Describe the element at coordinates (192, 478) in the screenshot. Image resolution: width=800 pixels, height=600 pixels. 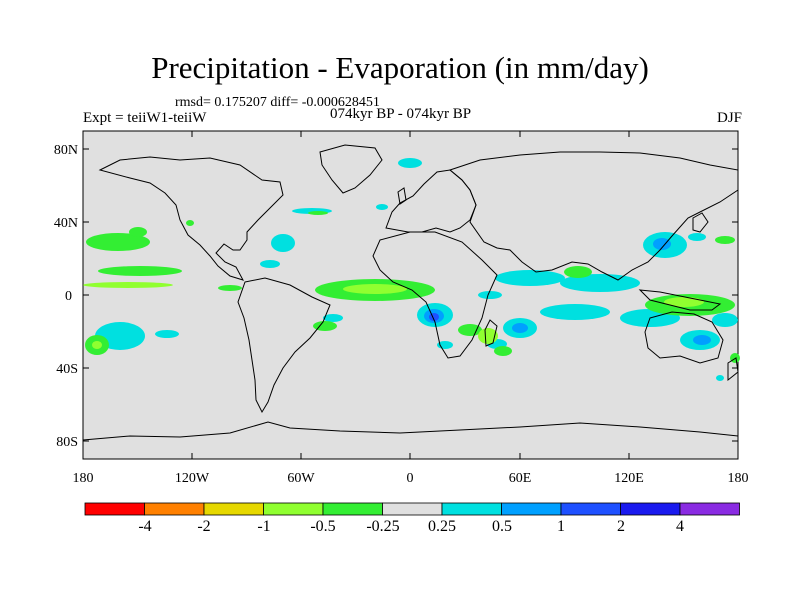
I see `lon-tick-label: 120W` at that location.